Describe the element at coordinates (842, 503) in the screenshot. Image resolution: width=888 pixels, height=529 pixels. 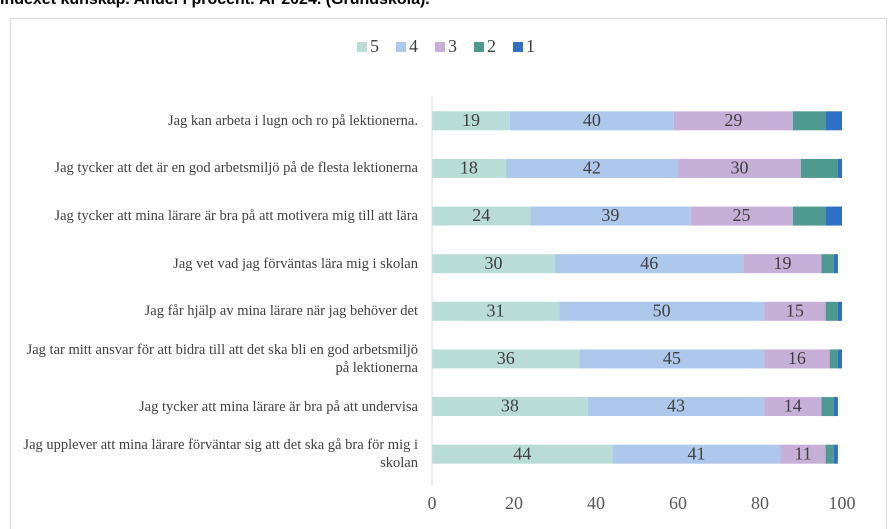
I see `x-tick-label: 100` at that location.